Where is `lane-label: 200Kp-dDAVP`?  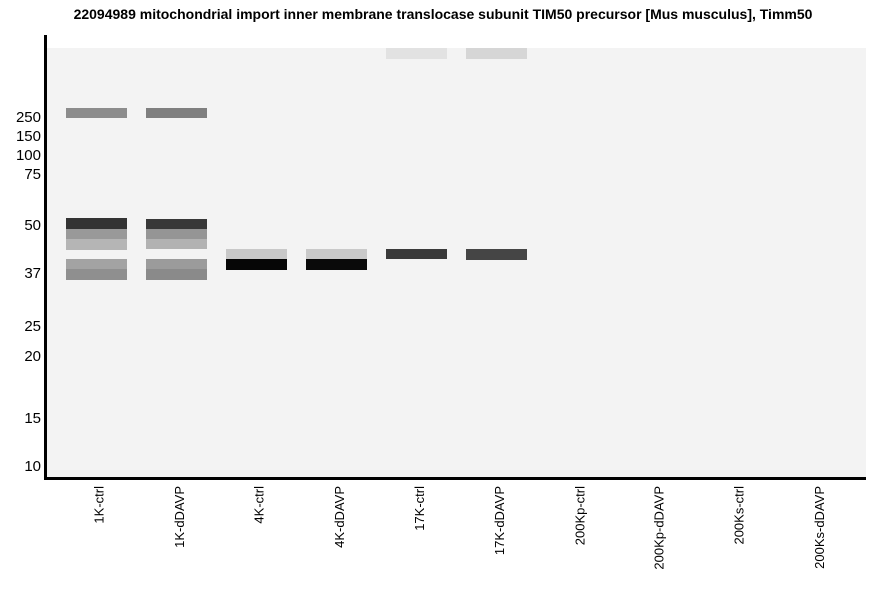
lane-label: 200Kp-dDAVP is located at coordinates (659, 528).